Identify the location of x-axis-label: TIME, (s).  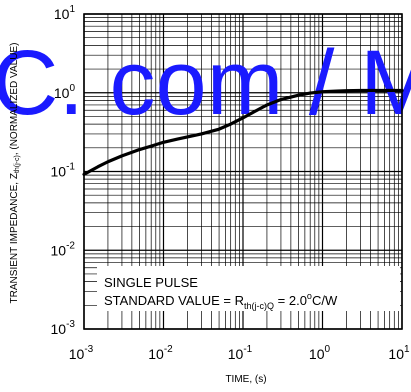
(245, 379).